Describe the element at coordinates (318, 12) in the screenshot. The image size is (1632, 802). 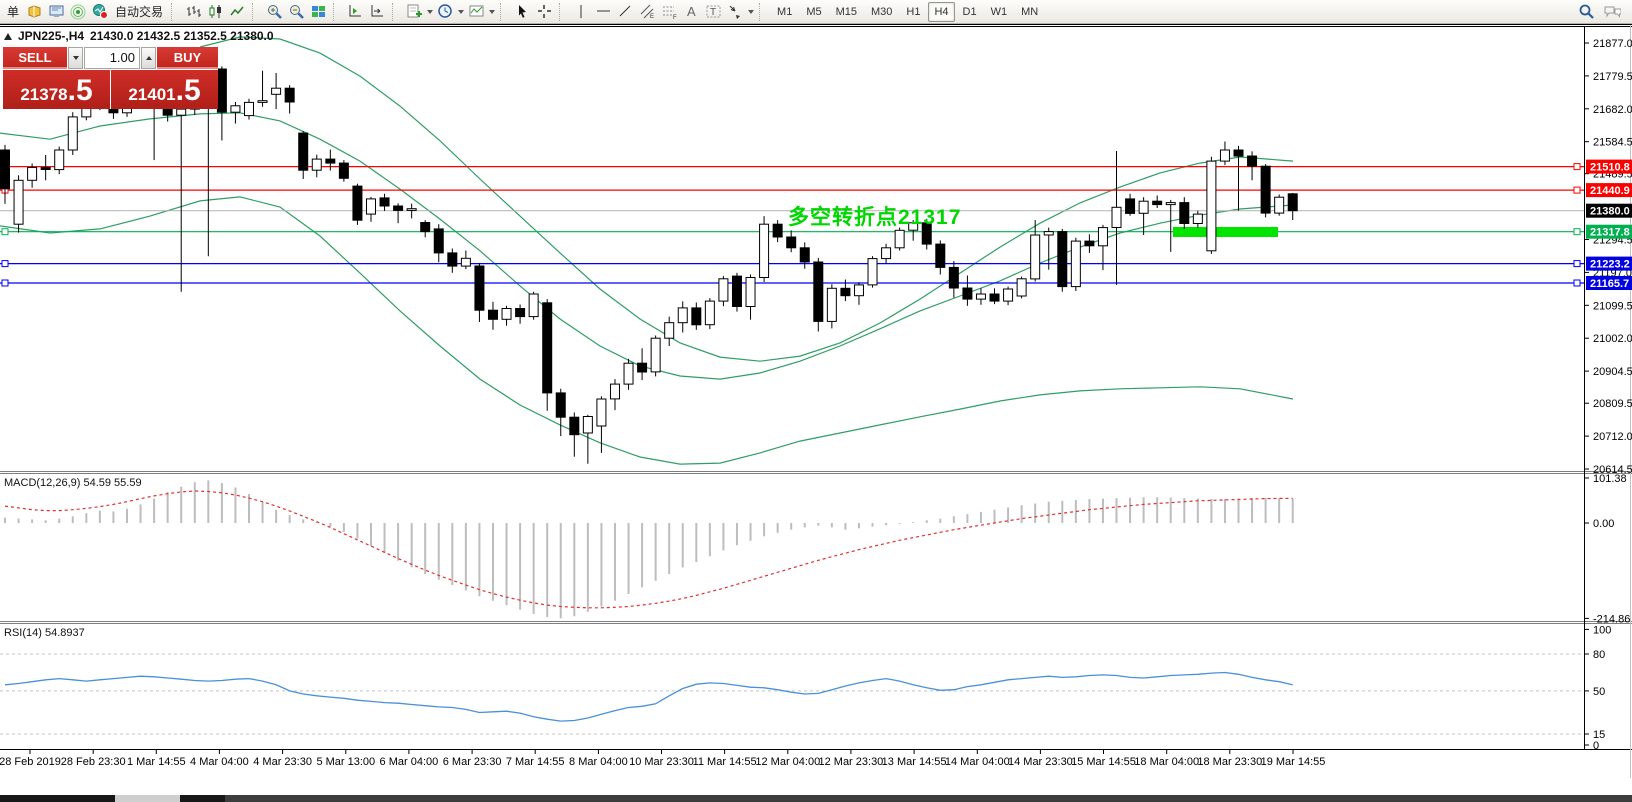
I see `tile-windows-icon` at that location.